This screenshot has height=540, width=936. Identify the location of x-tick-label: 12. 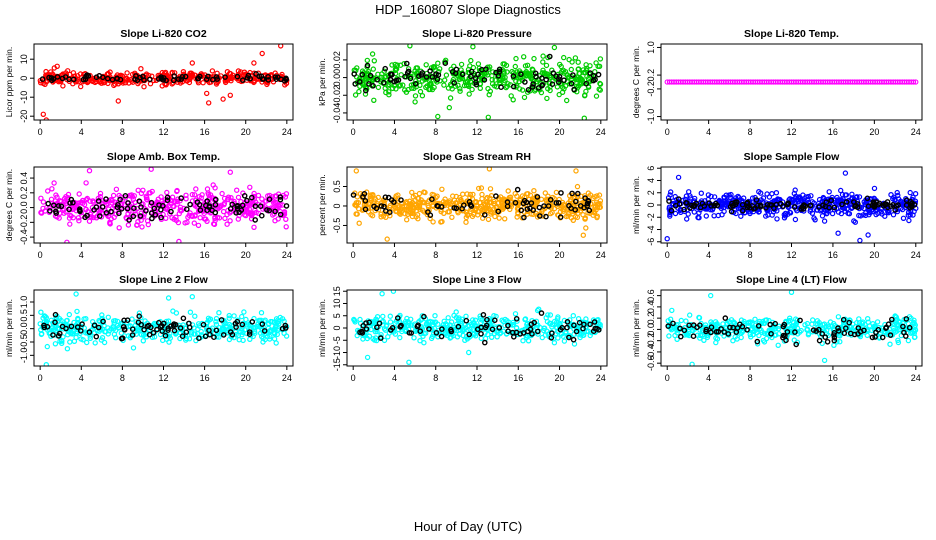
(477, 255).